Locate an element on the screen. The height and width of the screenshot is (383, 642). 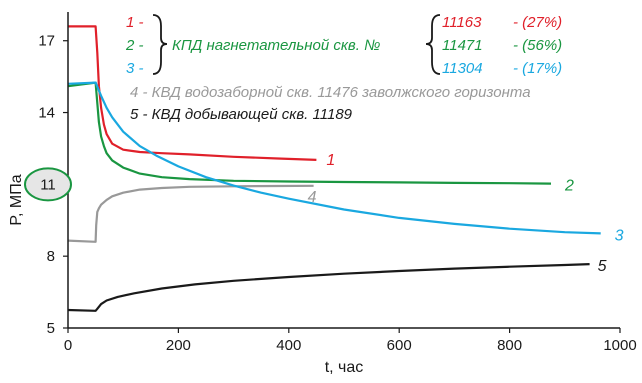
highlight-ellipse is located at coordinates (48, 184).